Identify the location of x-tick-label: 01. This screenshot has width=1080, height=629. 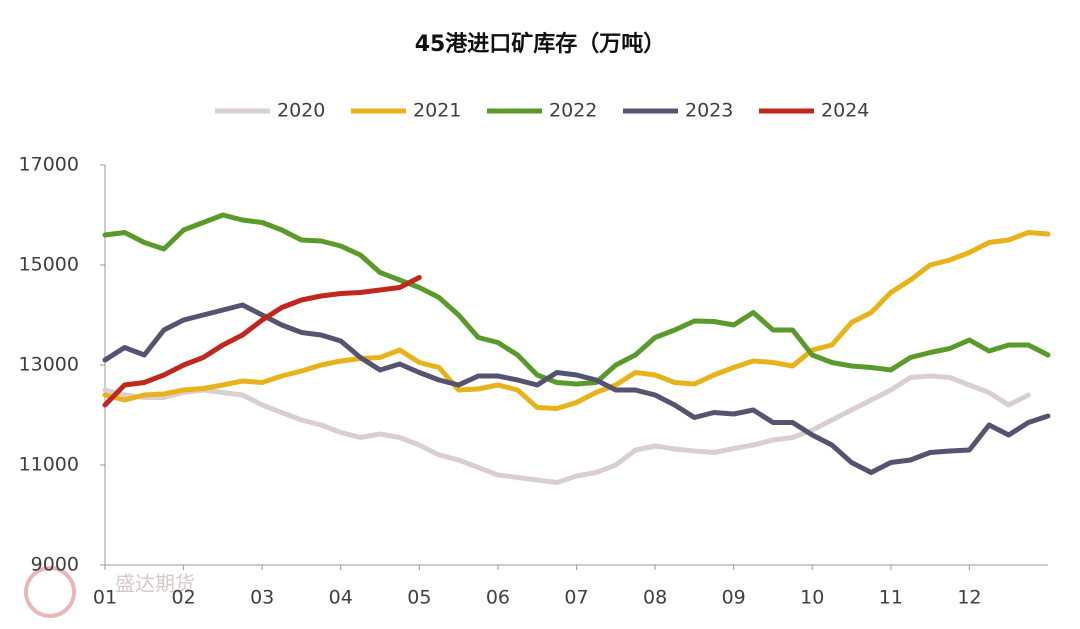
(105, 598).